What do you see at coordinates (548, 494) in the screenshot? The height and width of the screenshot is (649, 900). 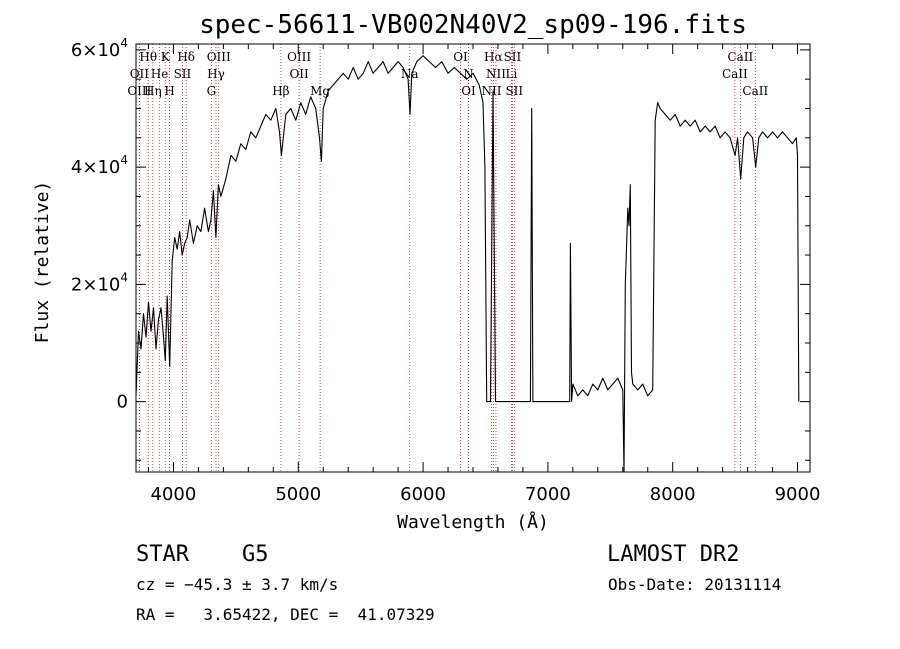 I see `x-tick-label: 7000` at bounding box center [548, 494].